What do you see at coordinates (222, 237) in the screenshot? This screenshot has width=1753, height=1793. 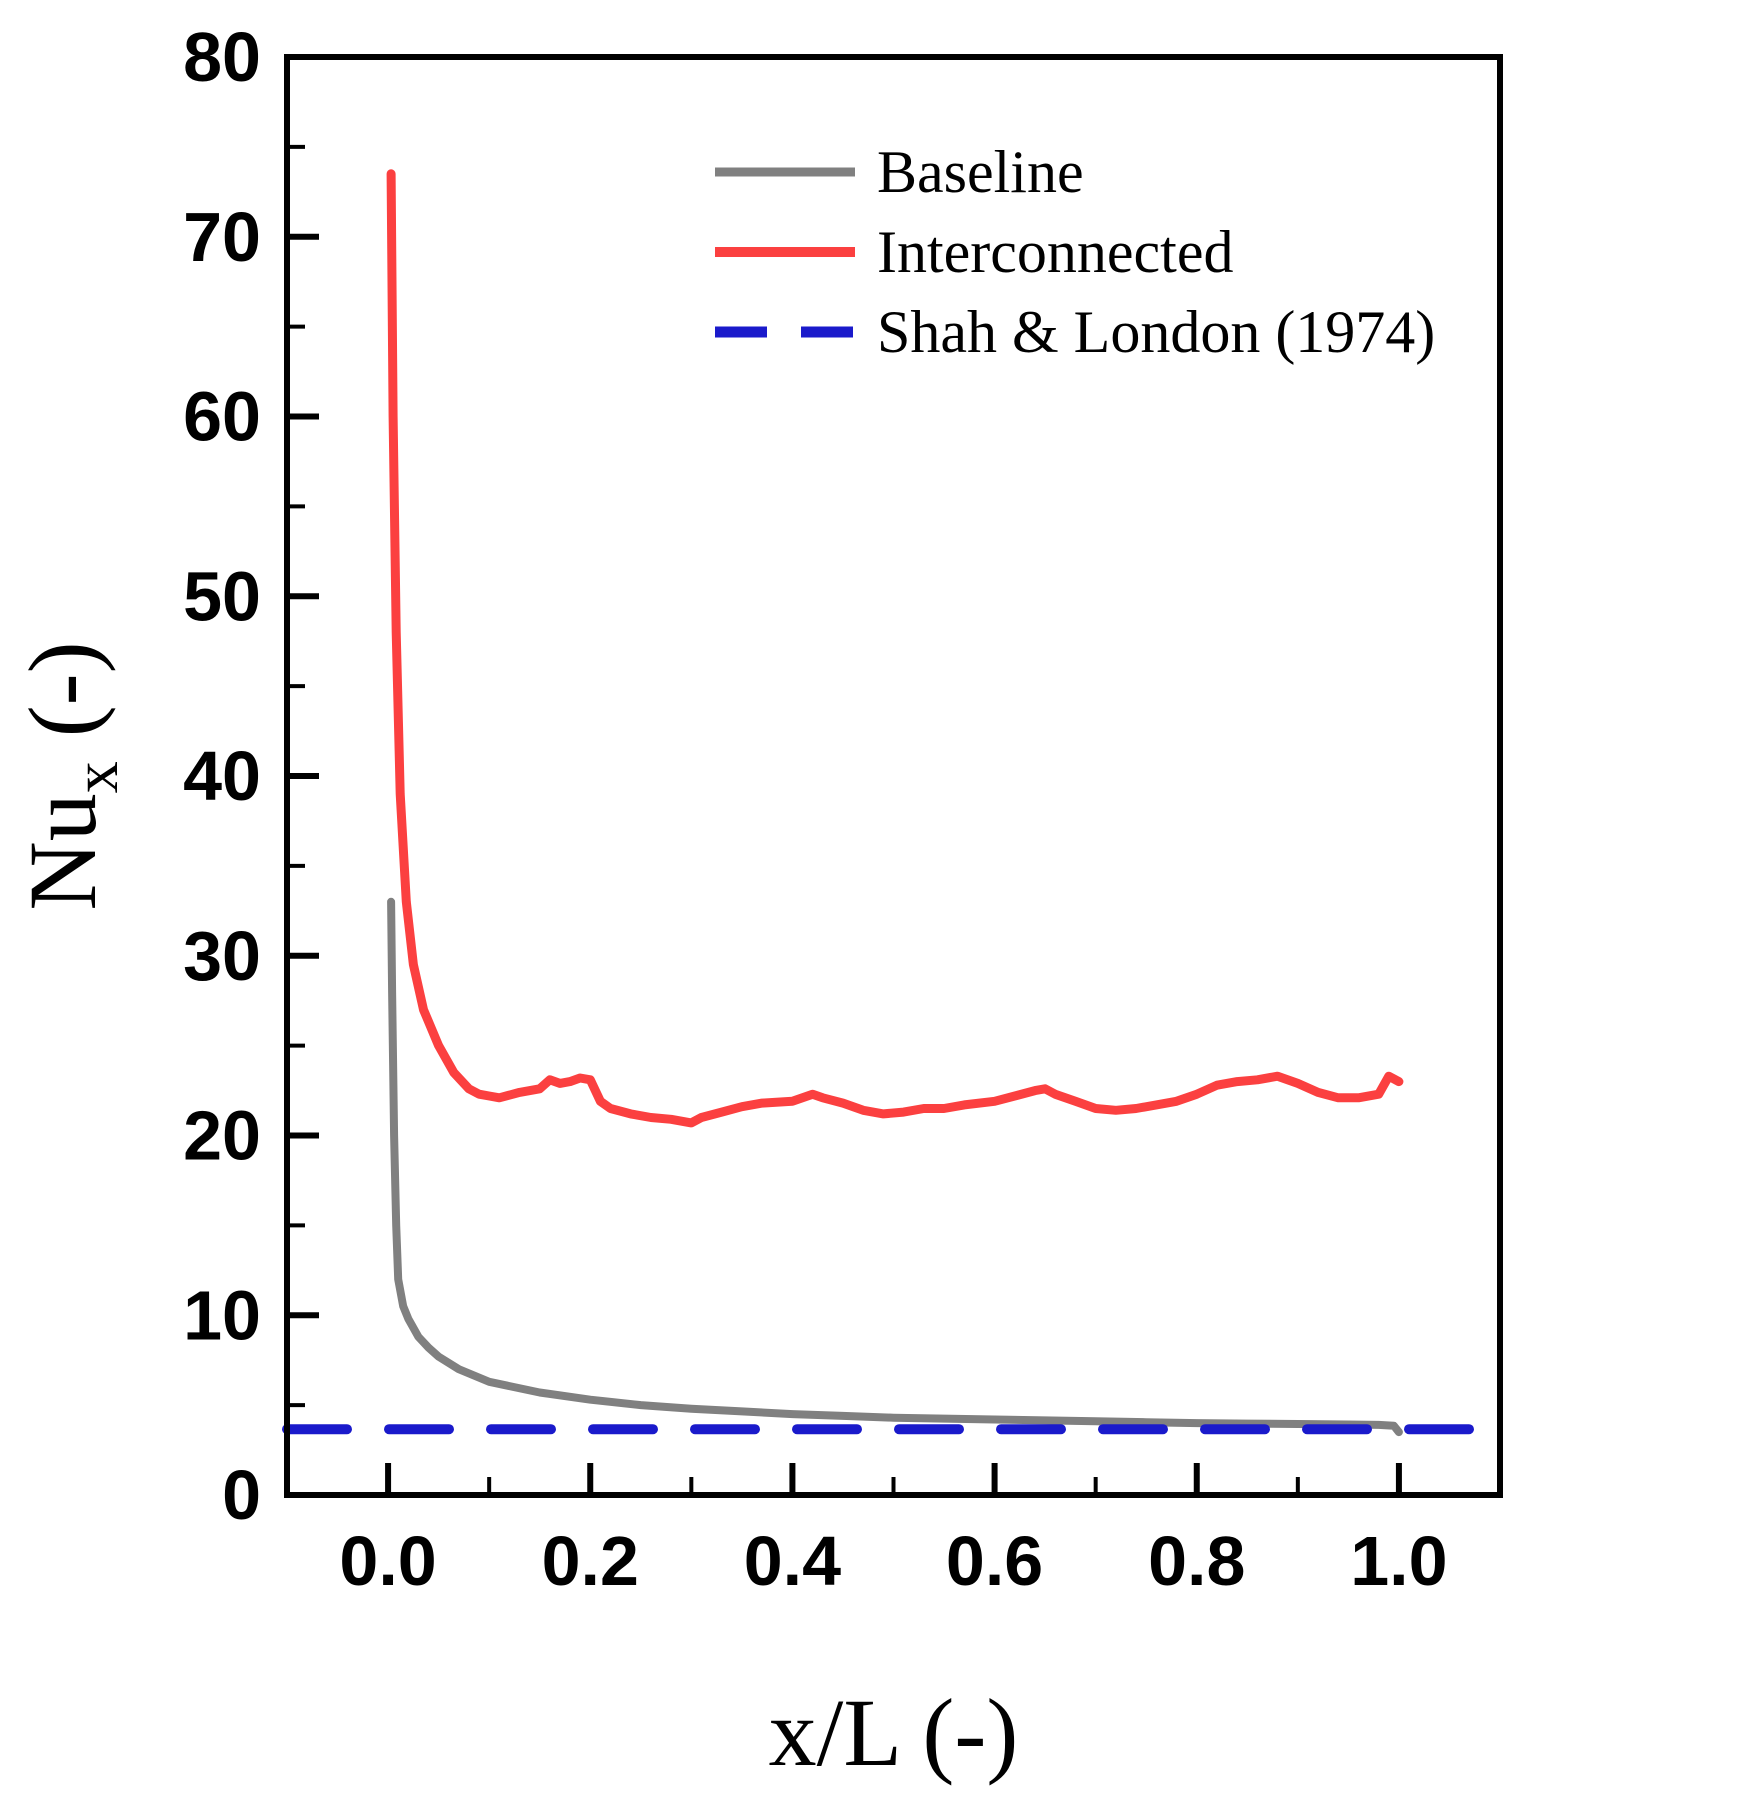 I see `y-tick-label: 70` at bounding box center [222, 237].